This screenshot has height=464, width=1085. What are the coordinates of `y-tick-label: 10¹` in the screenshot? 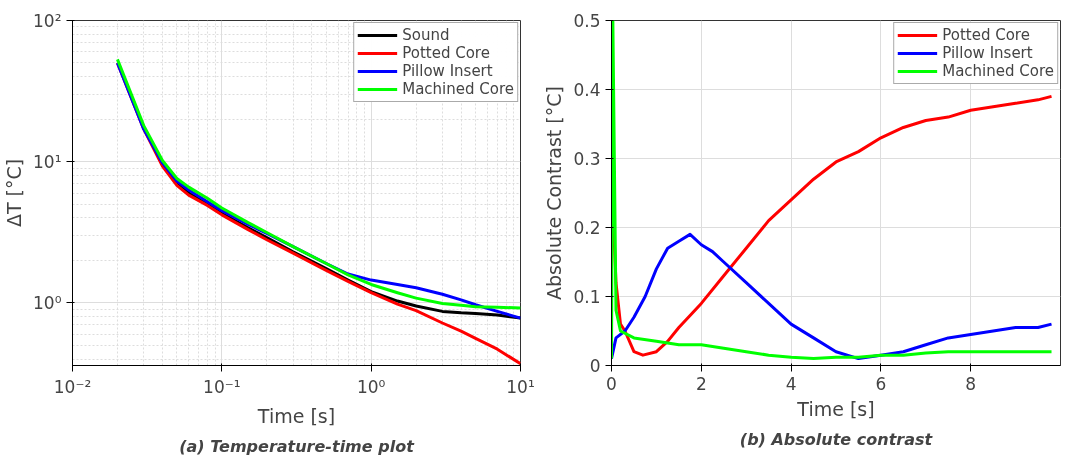 It's located at (47, 161).